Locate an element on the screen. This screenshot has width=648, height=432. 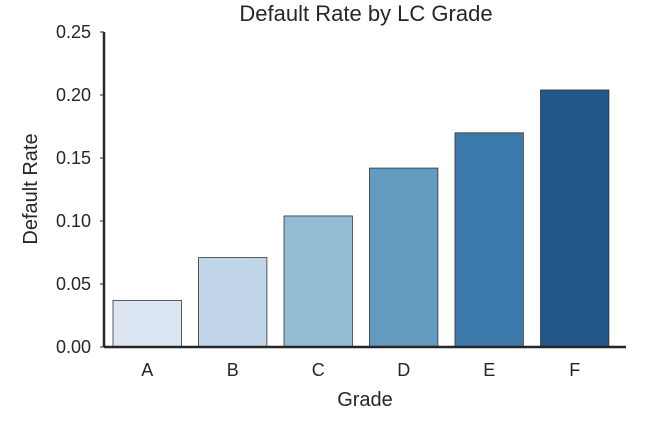
bar-A is located at coordinates (147, 323).